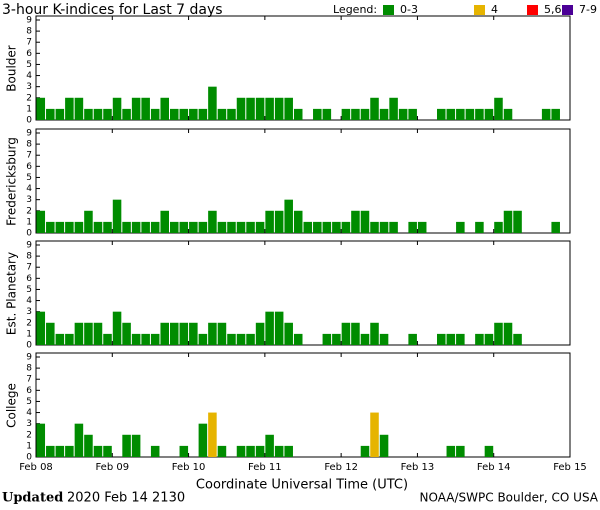  What do you see at coordinates (29, 391) in the screenshot?
I see `y-tick-label: 6` at bounding box center [29, 391].